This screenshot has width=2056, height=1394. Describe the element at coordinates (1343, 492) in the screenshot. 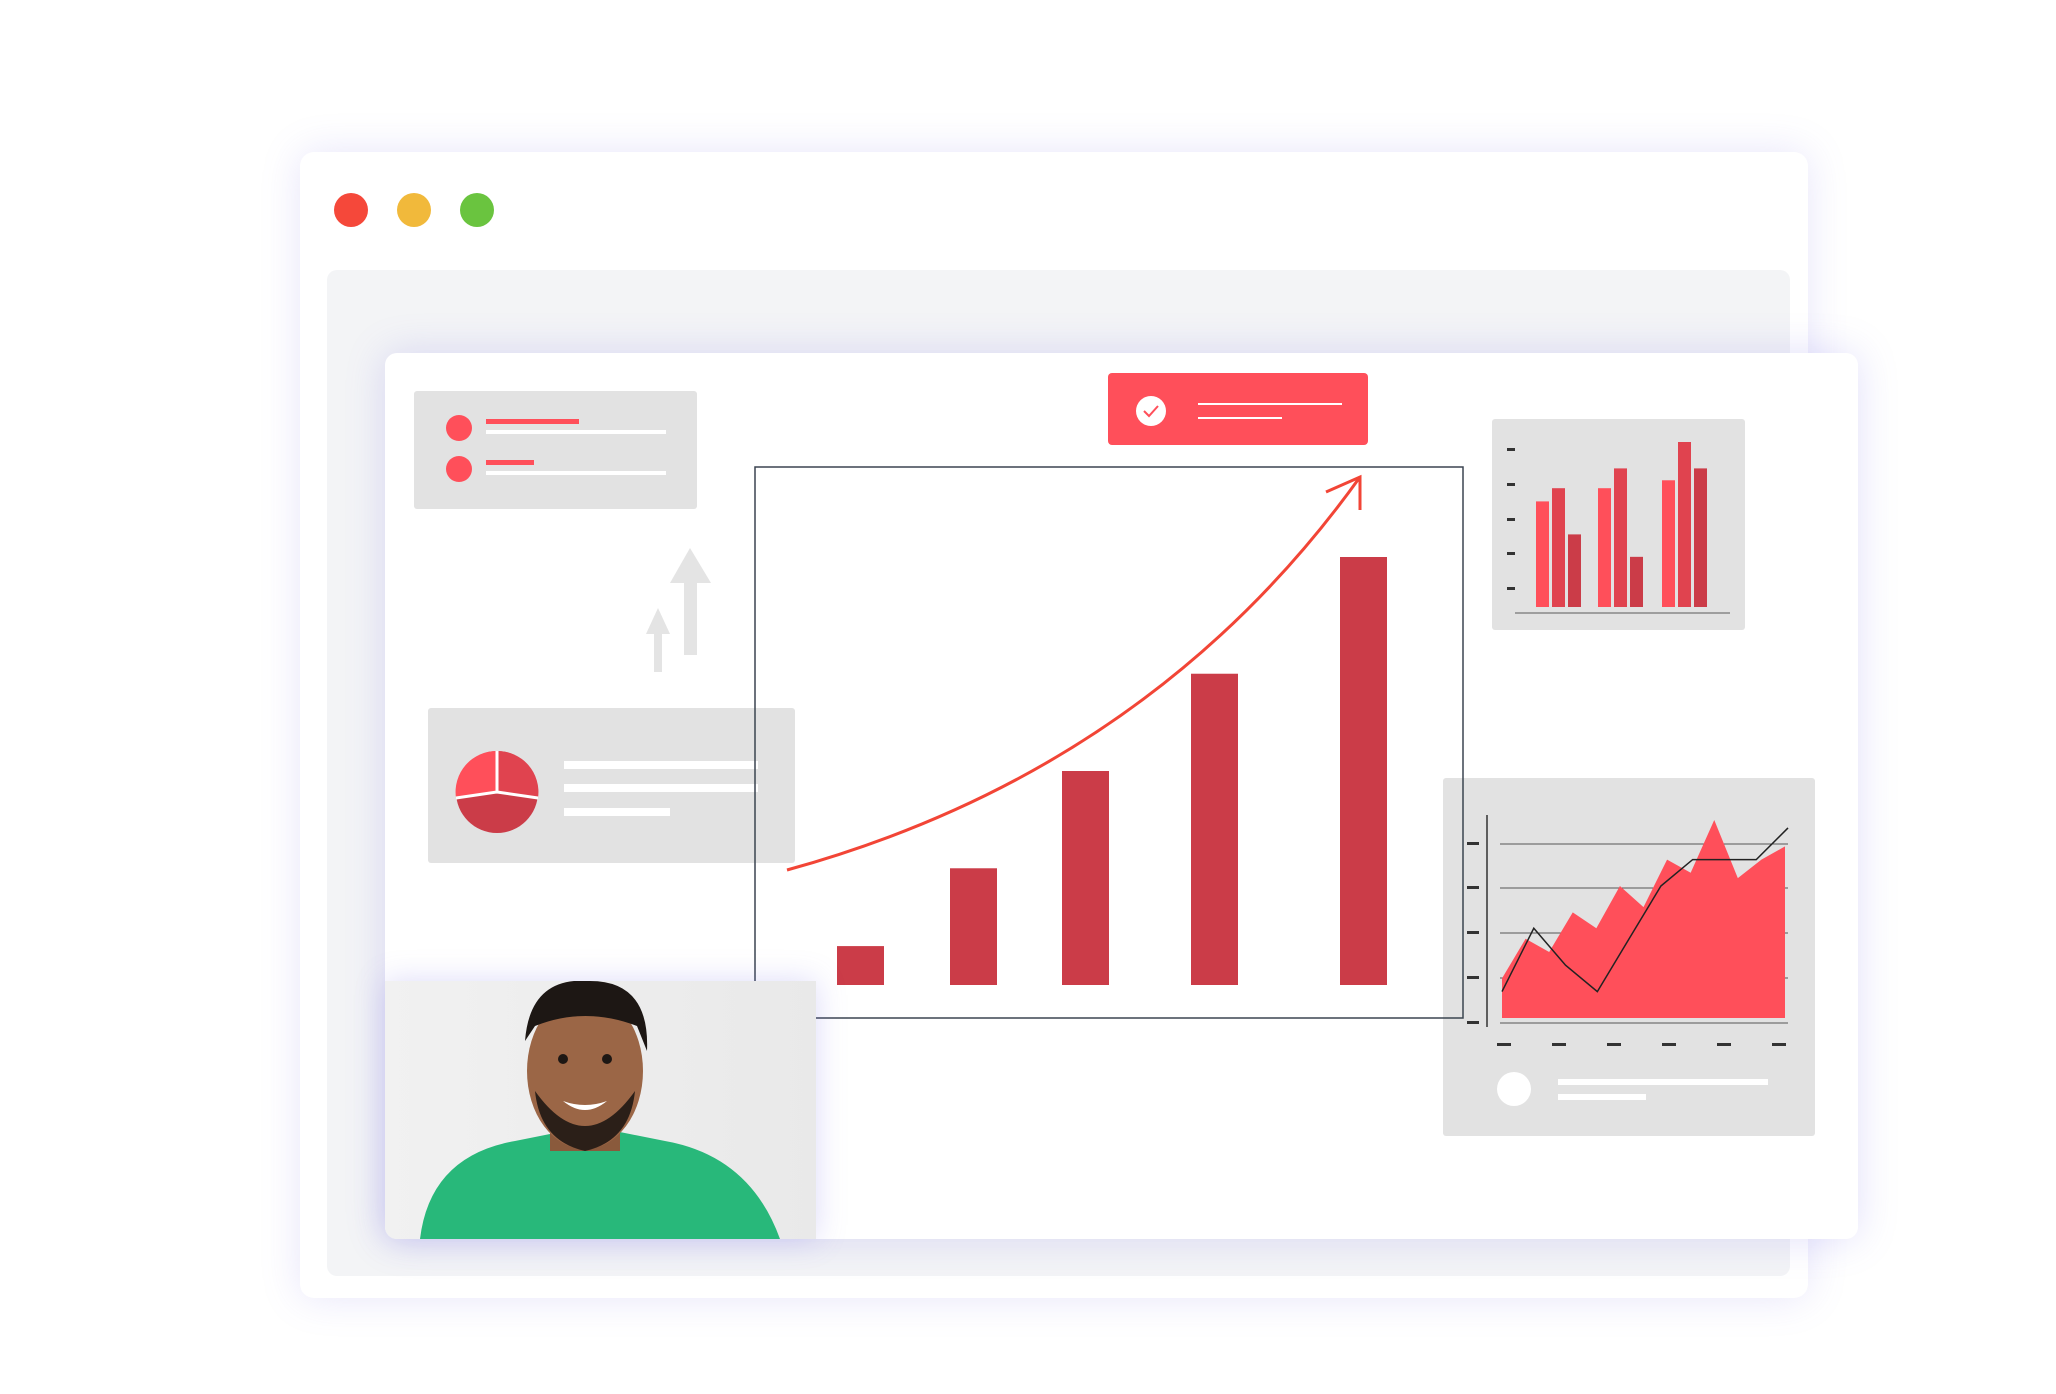

I see `trend-arrowhead-icon` at that location.